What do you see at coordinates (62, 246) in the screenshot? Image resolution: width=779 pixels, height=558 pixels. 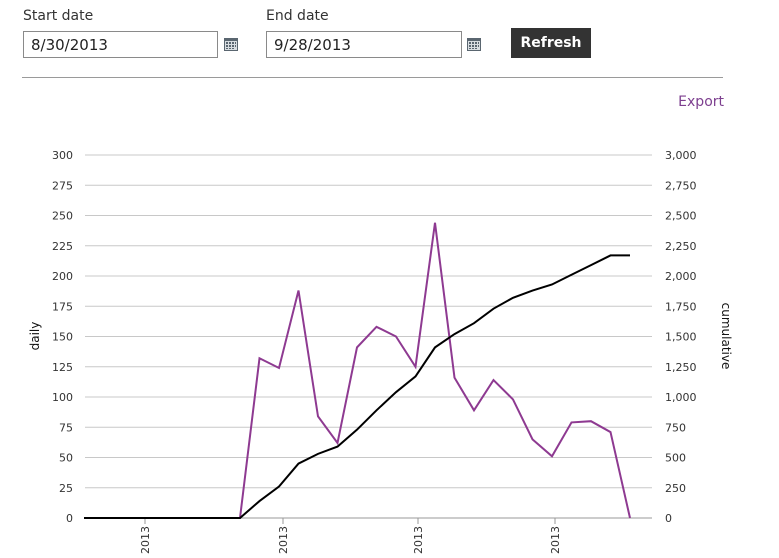 I see `y-tick-label: 225` at bounding box center [62, 246].